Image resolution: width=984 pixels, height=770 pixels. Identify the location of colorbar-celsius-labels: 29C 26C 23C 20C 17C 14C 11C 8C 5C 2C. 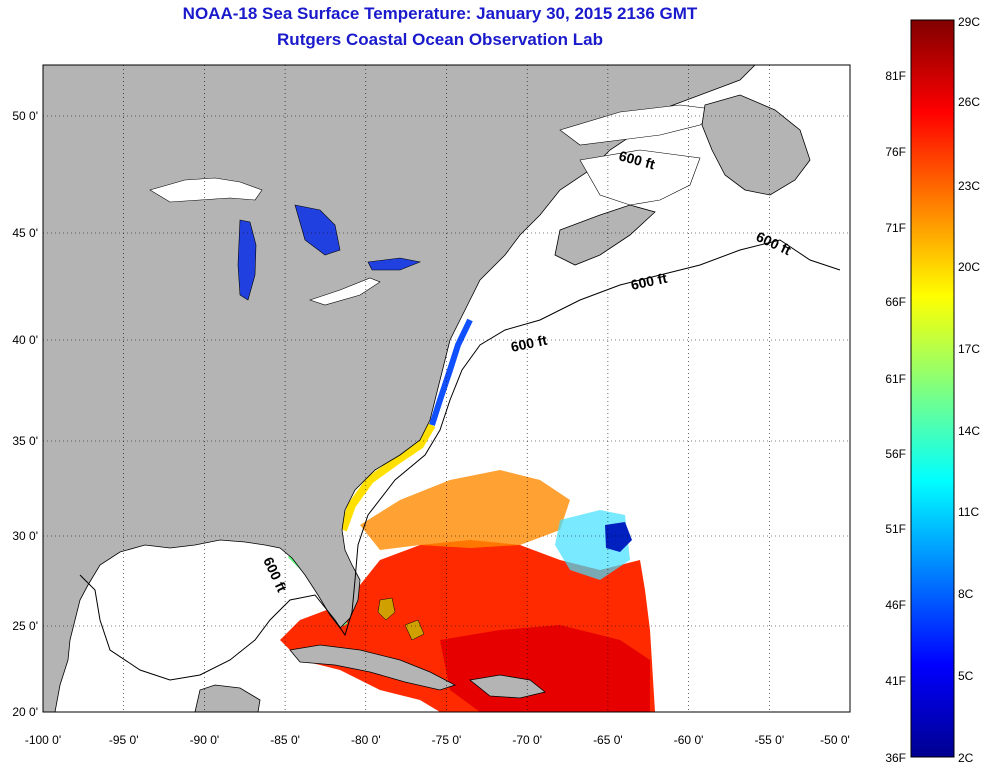
(969, 390).